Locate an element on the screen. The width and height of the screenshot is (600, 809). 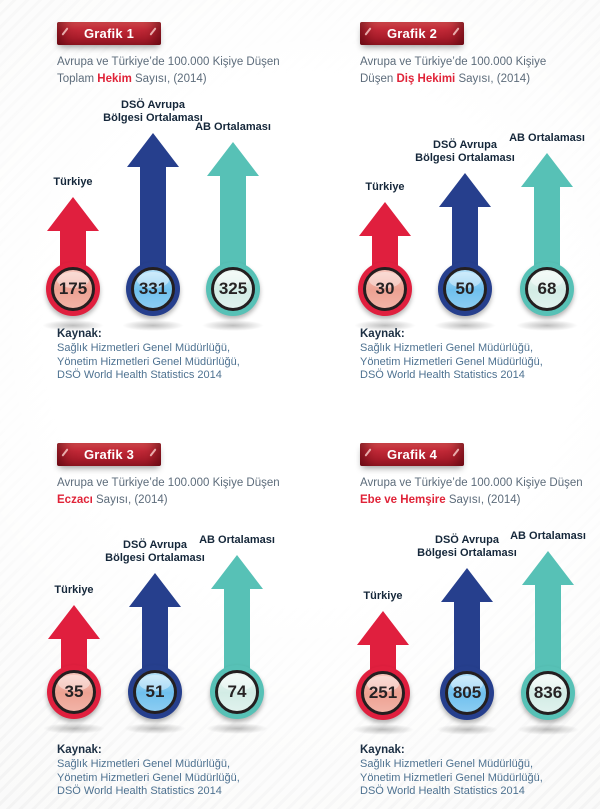
value-badge: 325 is located at coordinates (233, 289).